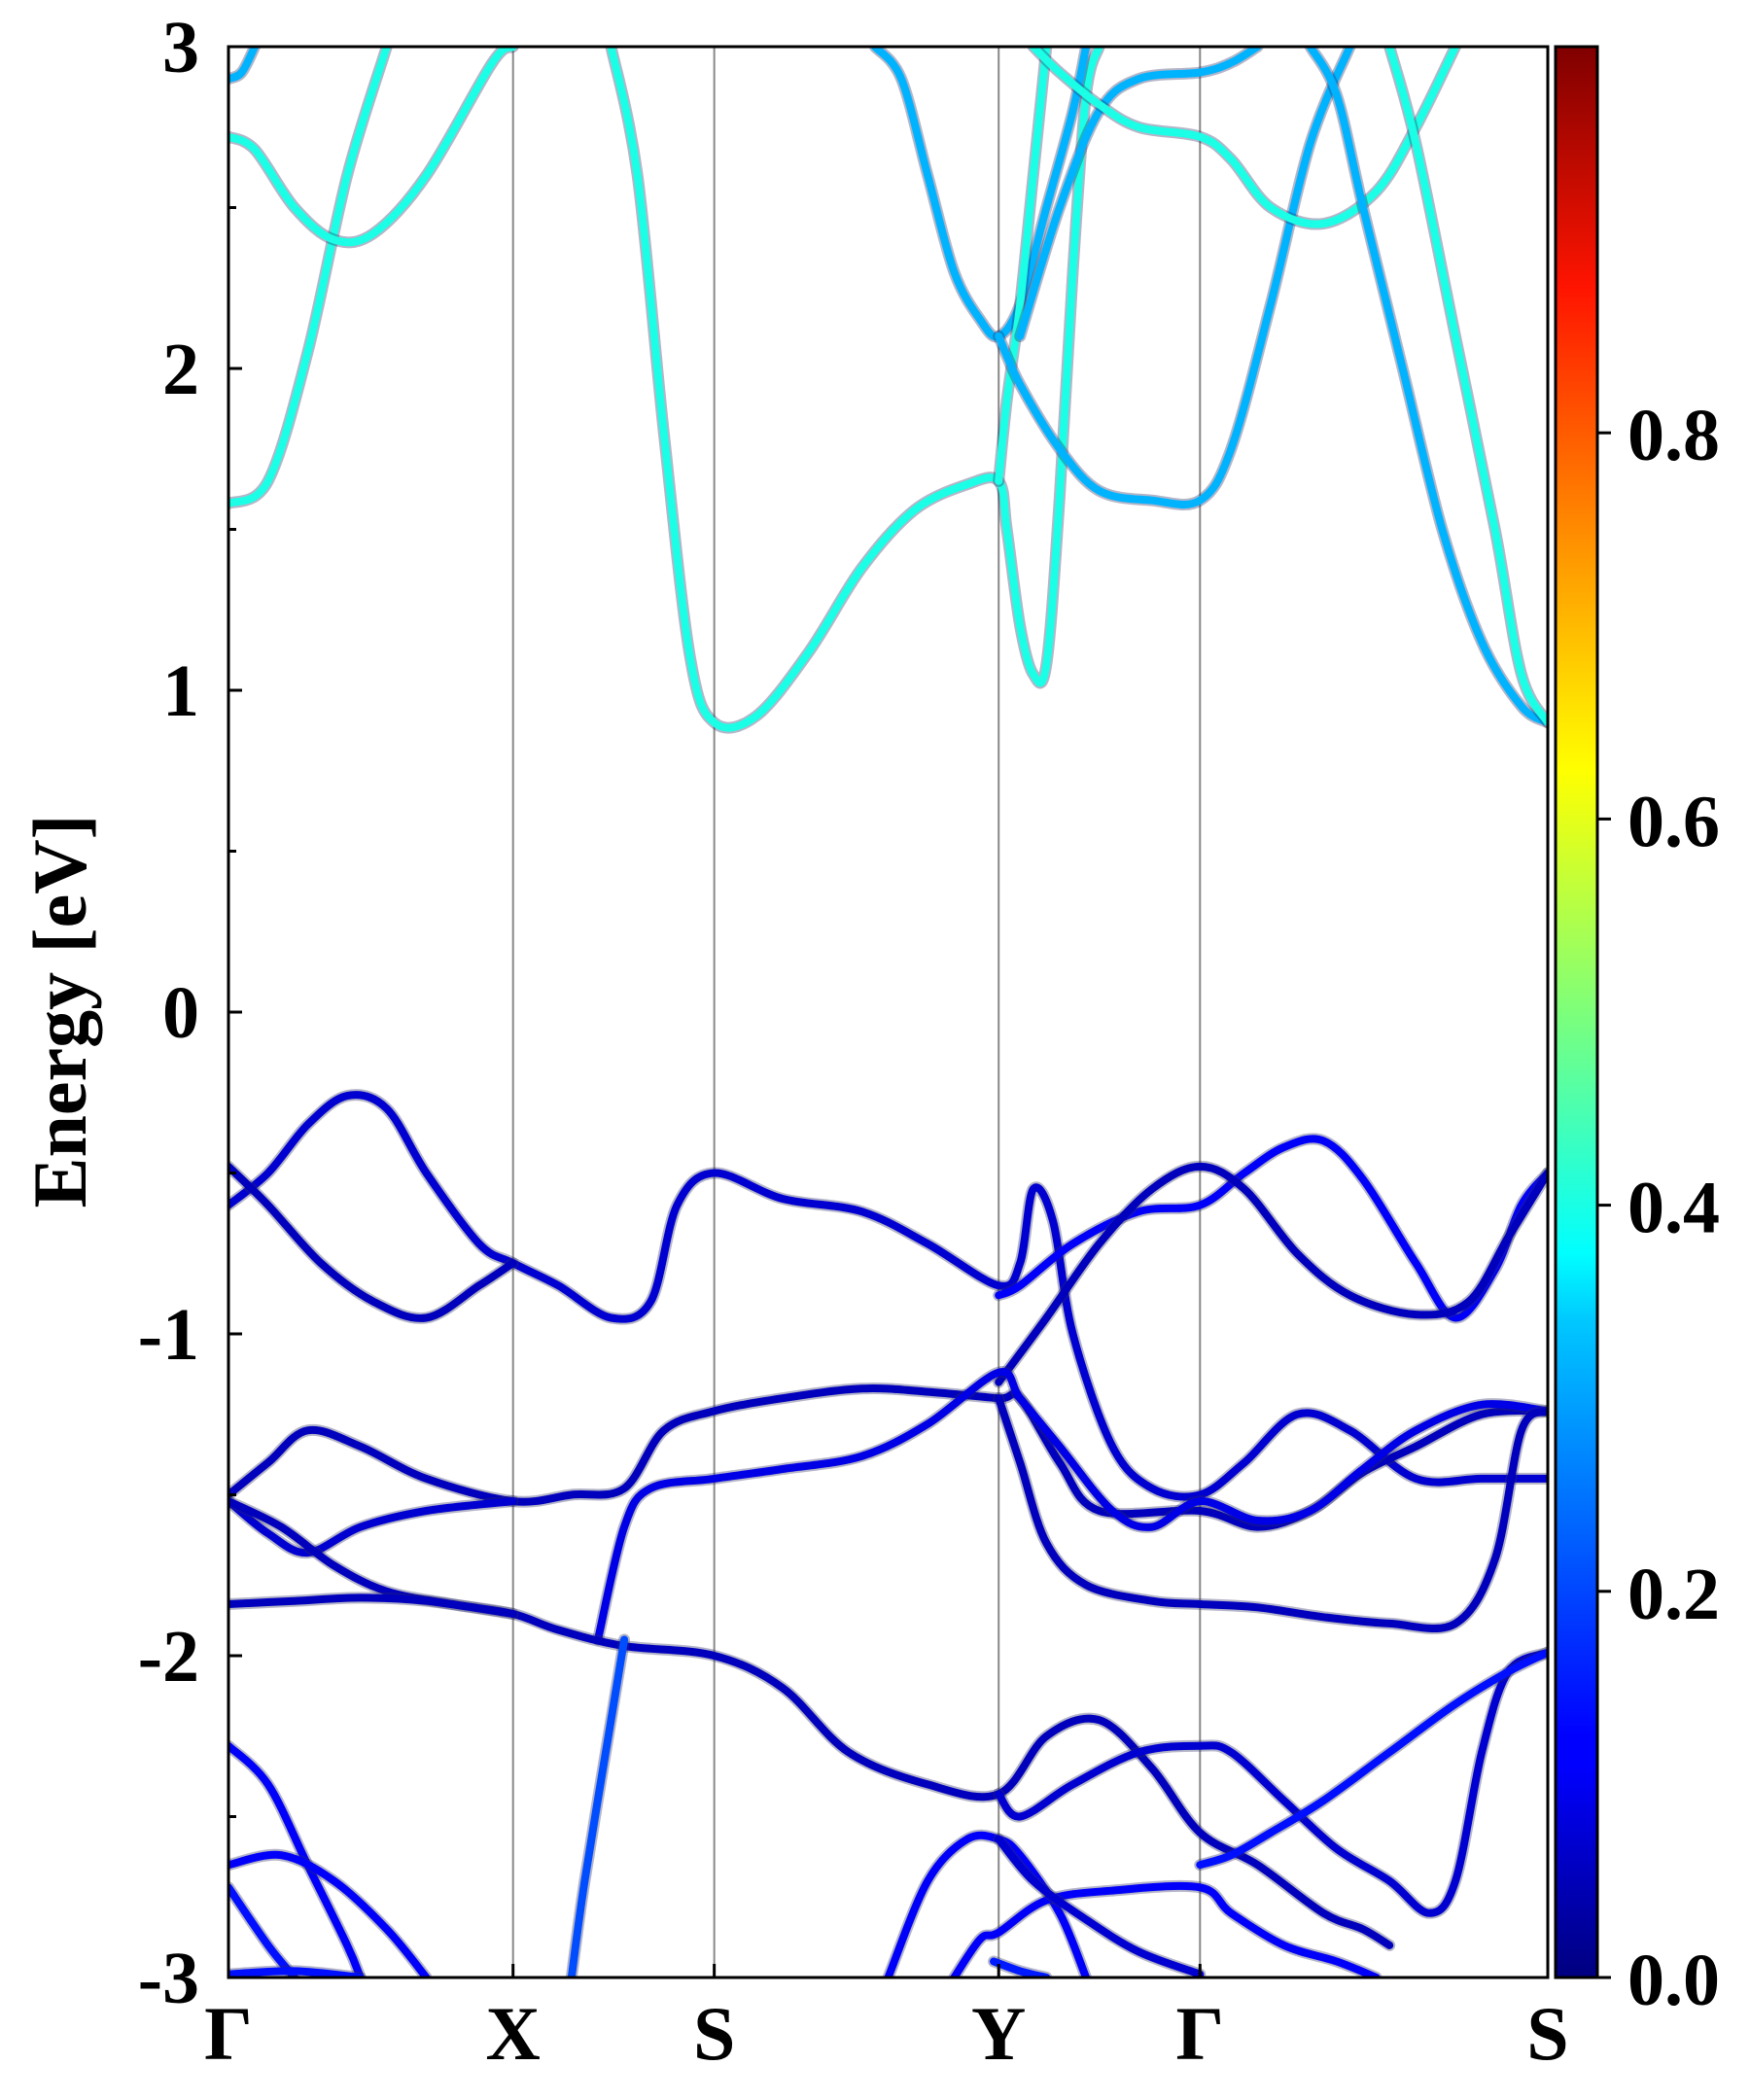 The height and width of the screenshot is (2100, 1750). Describe the element at coordinates (180, 369) in the screenshot. I see `y-tick-label: 2` at that location.